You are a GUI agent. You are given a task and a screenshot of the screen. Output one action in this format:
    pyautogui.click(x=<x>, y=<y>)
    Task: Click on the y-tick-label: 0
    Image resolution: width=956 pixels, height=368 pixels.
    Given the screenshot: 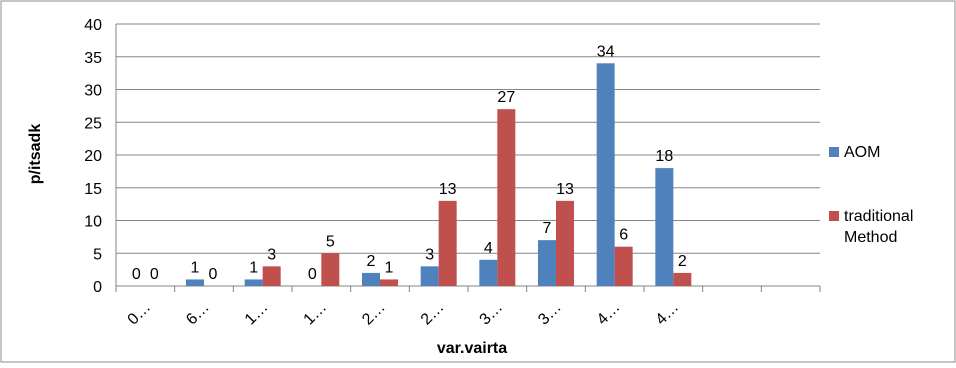 What is the action you would take?
    pyautogui.click(x=97, y=287)
    